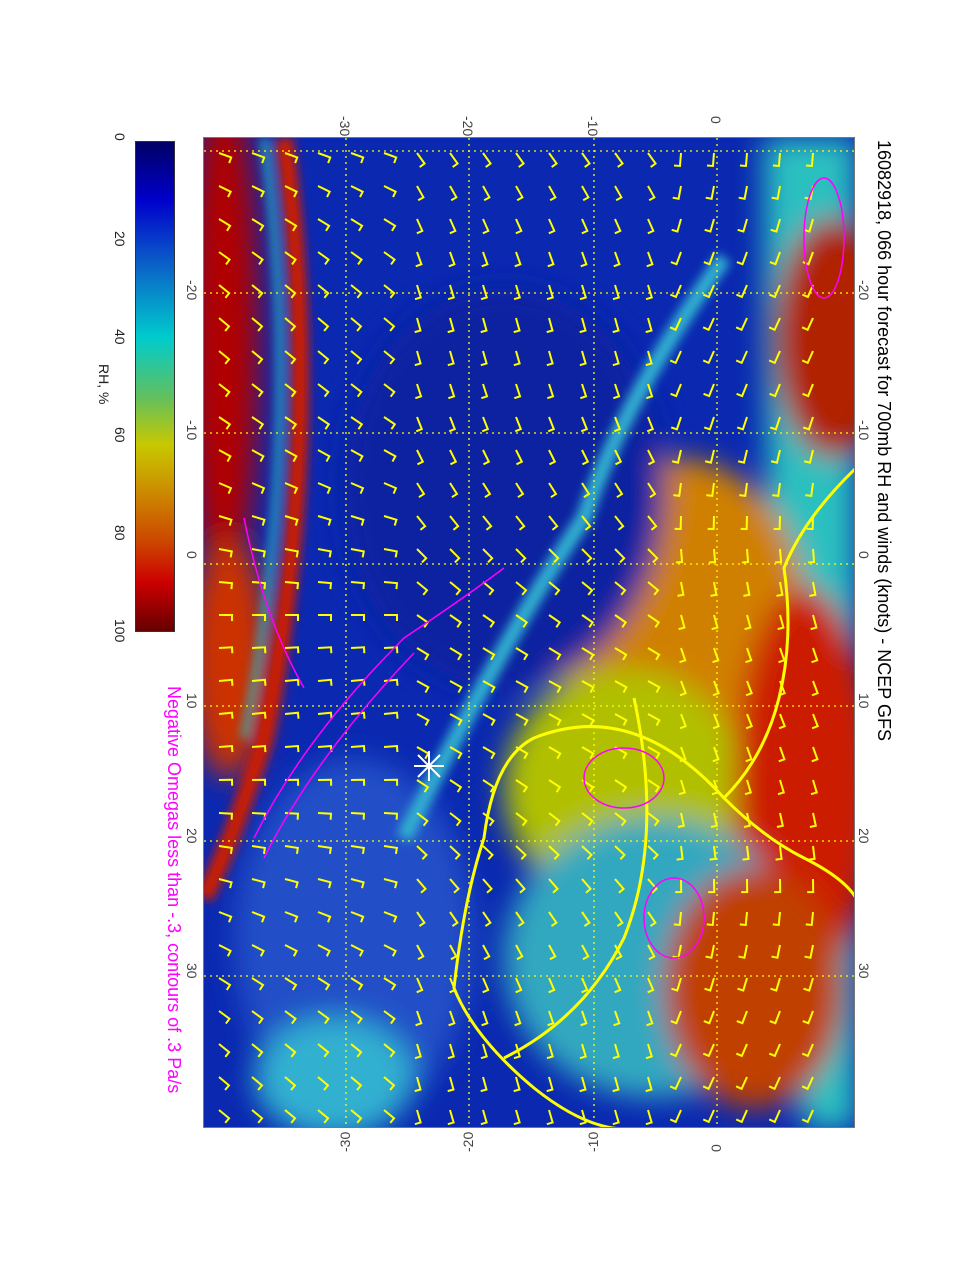  What do you see at coordinates (716, 1148) in the screenshot?
I see `axis-tick-label: 0` at bounding box center [716, 1148].